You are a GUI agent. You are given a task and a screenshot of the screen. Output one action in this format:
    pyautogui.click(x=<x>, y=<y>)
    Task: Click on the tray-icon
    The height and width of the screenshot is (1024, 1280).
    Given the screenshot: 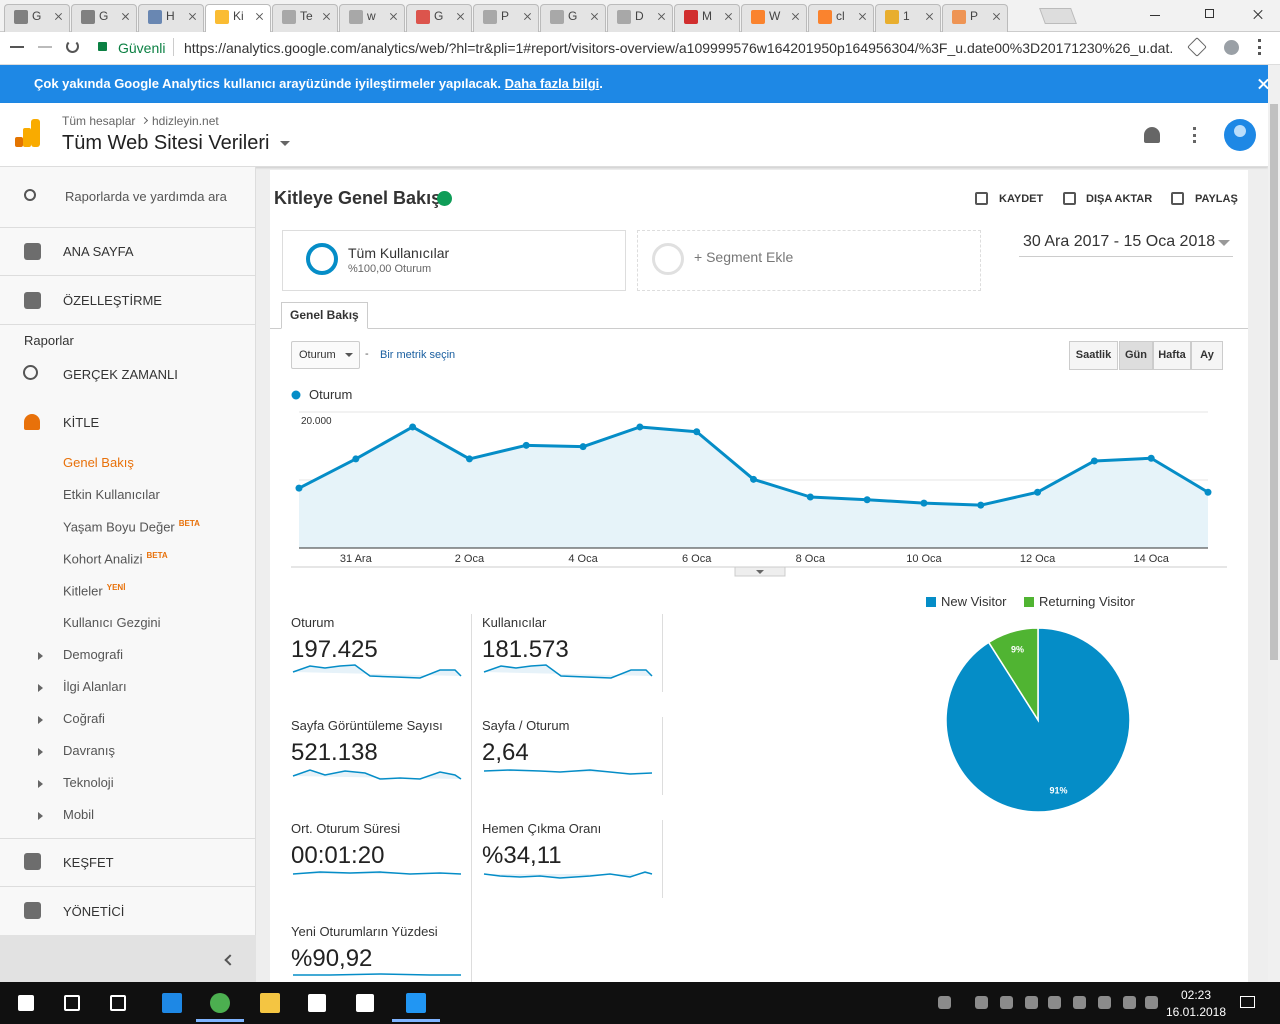 What is the action you would take?
    pyautogui.click(x=1129, y=1002)
    